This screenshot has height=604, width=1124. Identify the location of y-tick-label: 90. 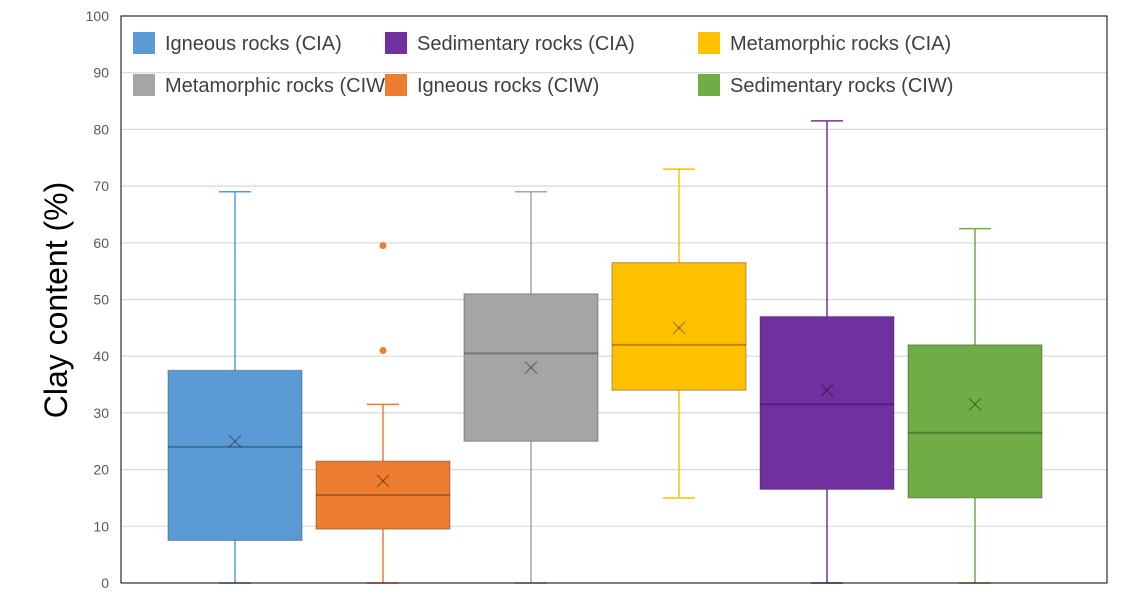
(101, 73).